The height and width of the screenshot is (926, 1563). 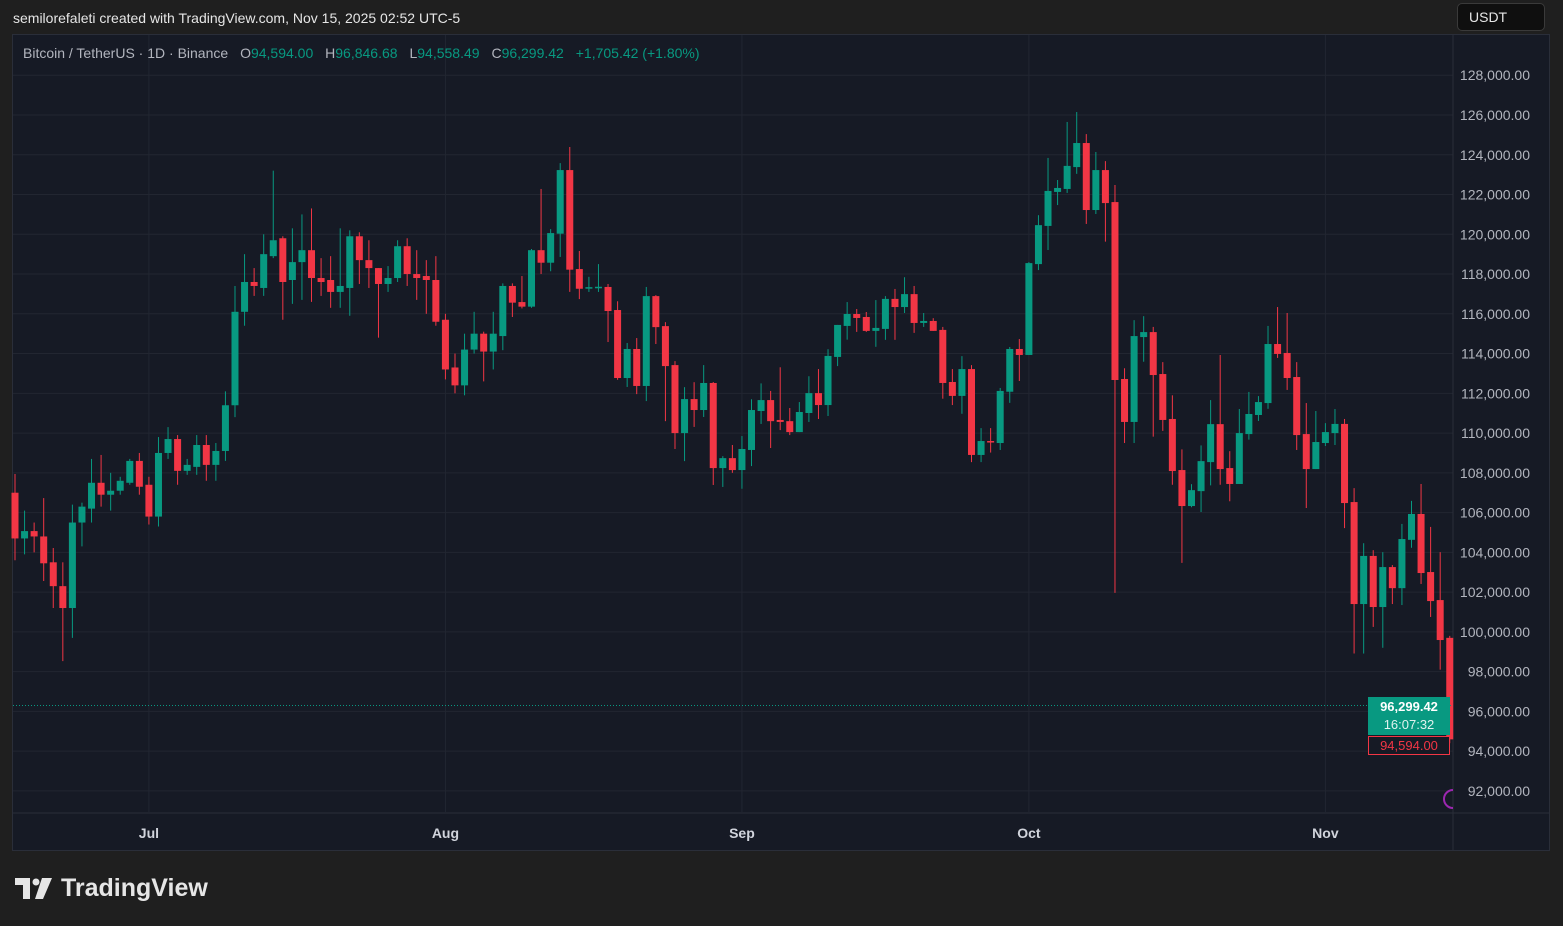 What do you see at coordinates (126, 53) in the screenshot?
I see `symbol-title: Bitcoin / TetherUS · 1D · Binance` at bounding box center [126, 53].